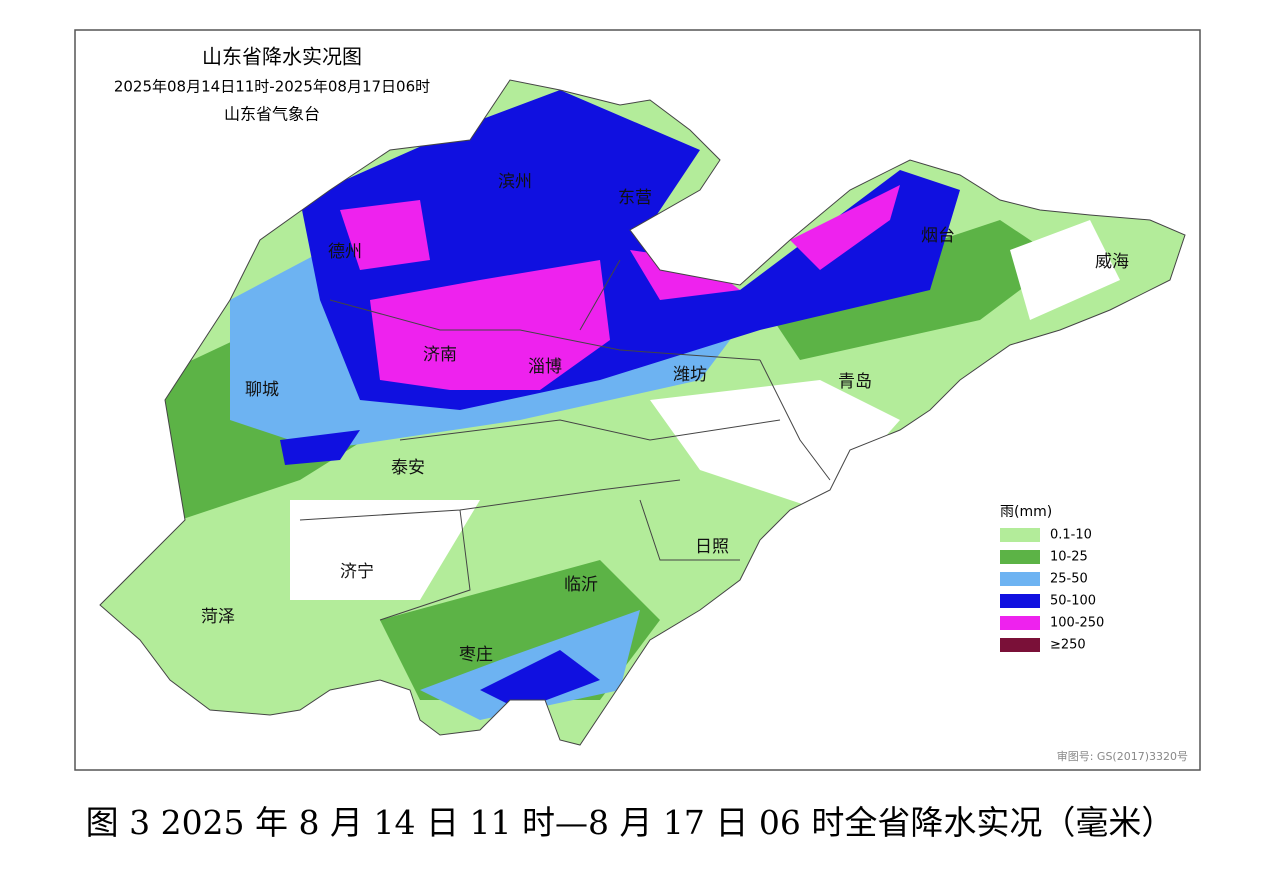 The image size is (1284, 875). I want to click on city-label: 聊城, so click(262, 390).